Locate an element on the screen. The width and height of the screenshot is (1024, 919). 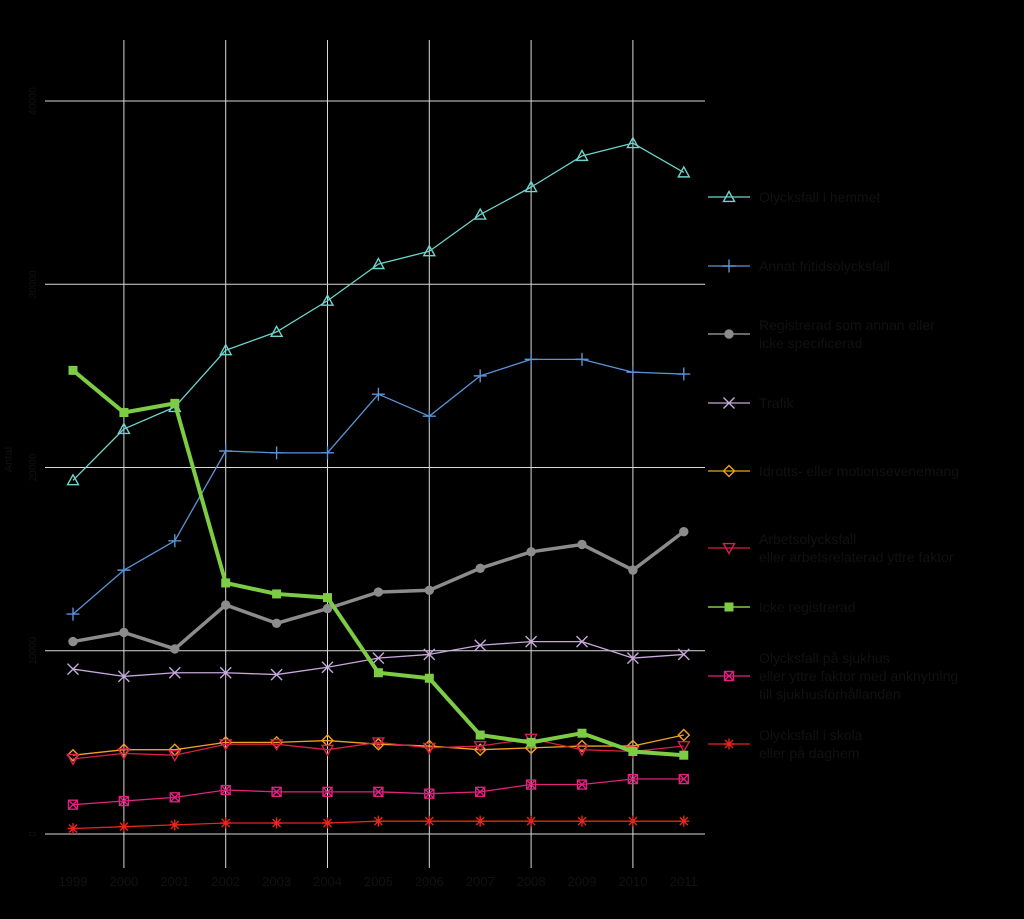
x-tick-label: 2005 is located at coordinates (378, 881).